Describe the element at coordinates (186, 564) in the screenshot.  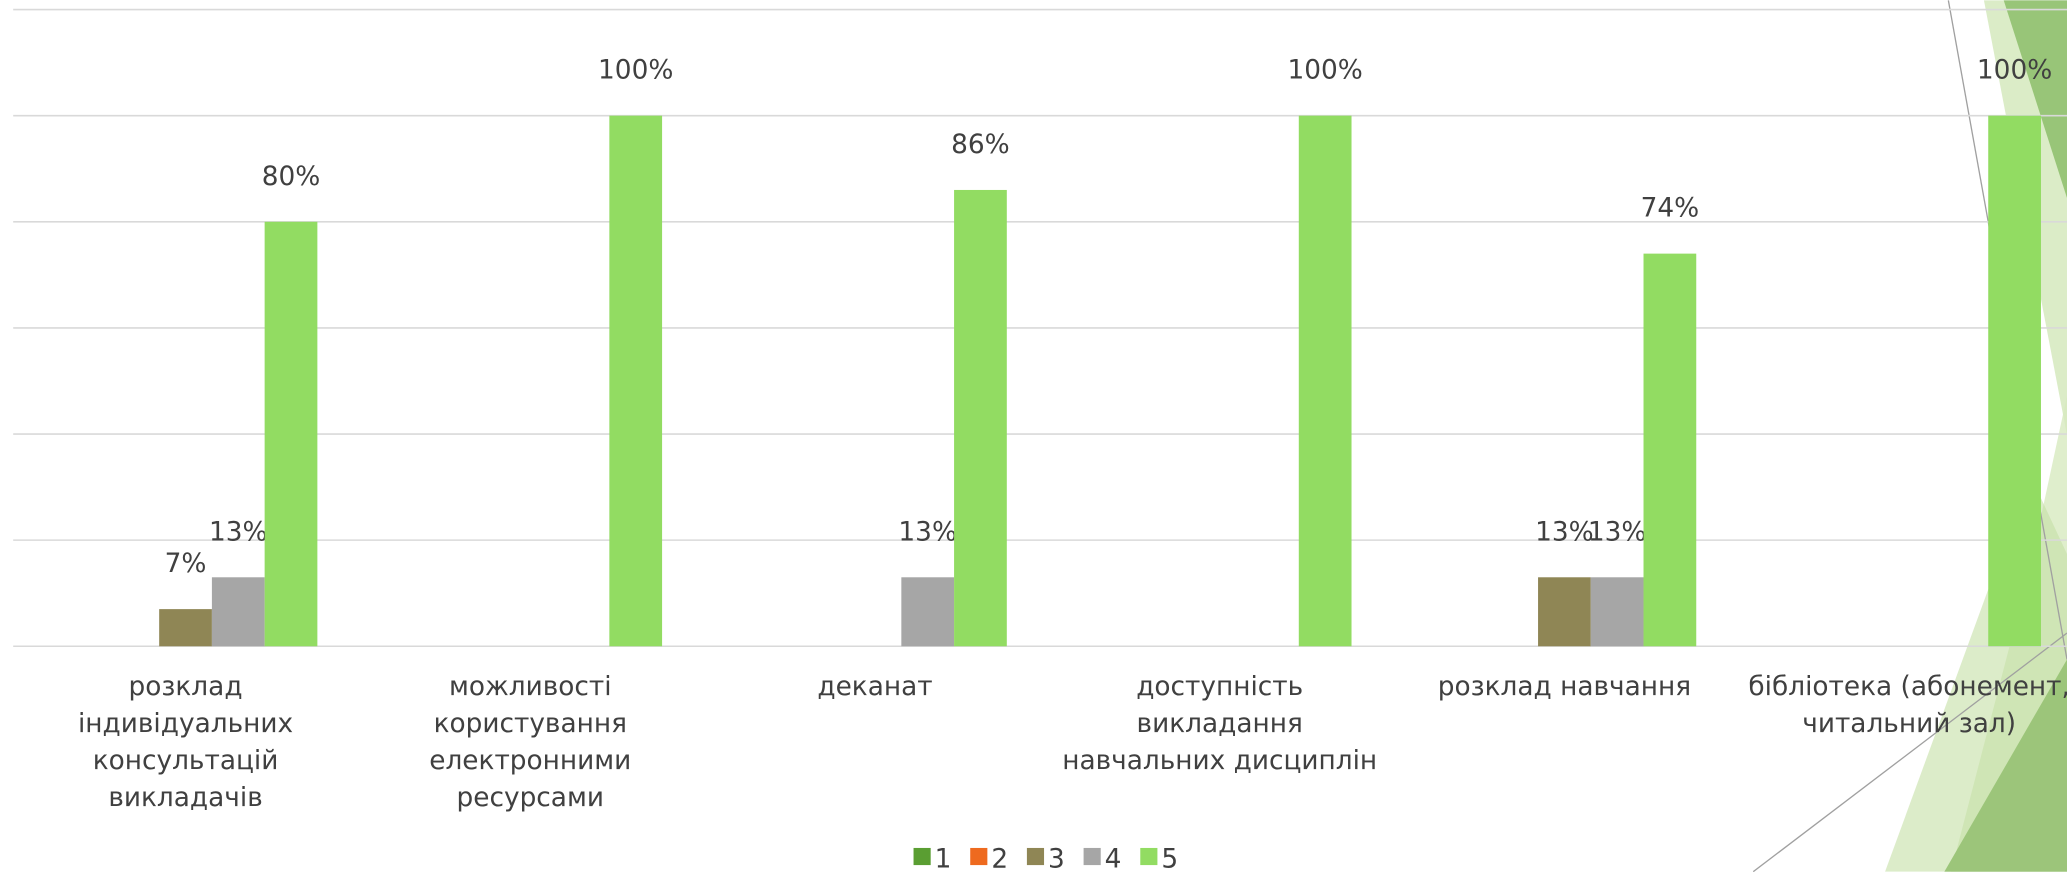
I see `value-label: 7%` at that location.